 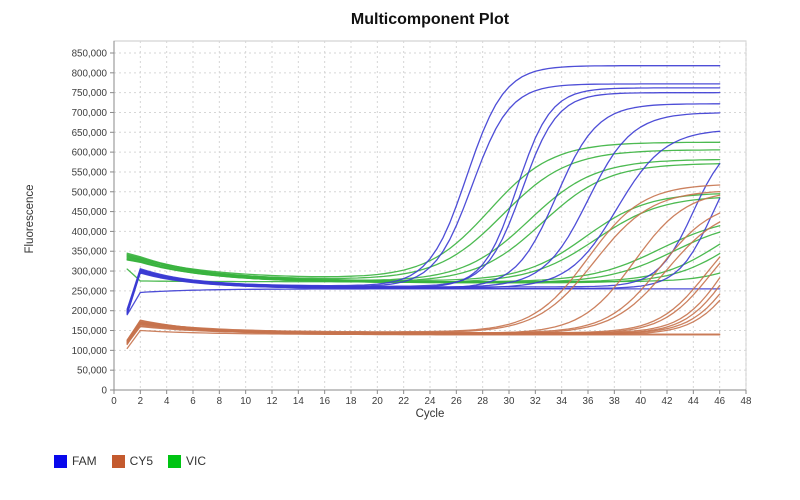 I want to click on x-tick-label: 24, so click(x=430, y=401).